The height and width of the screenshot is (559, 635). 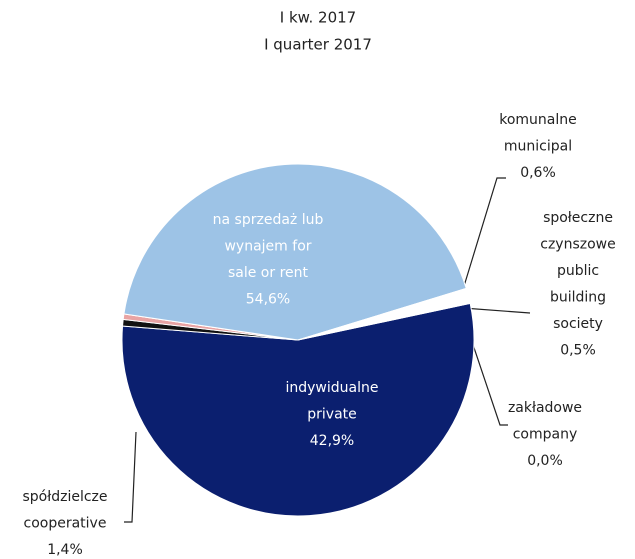 I want to click on slice-label: spółdzielcze, so click(x=64, y=497).